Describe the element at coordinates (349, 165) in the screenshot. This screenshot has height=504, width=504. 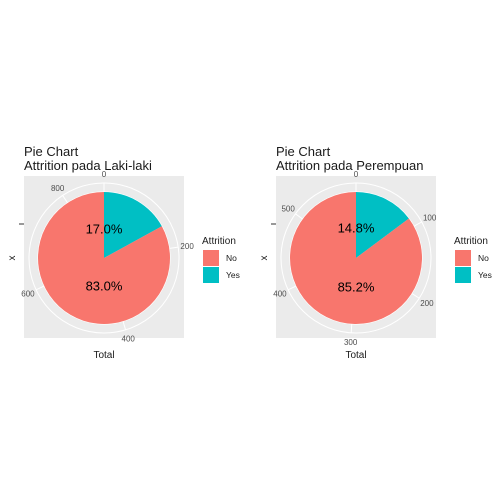
I see `chart-subtitle: Attrition pada Perempuan` at that location.